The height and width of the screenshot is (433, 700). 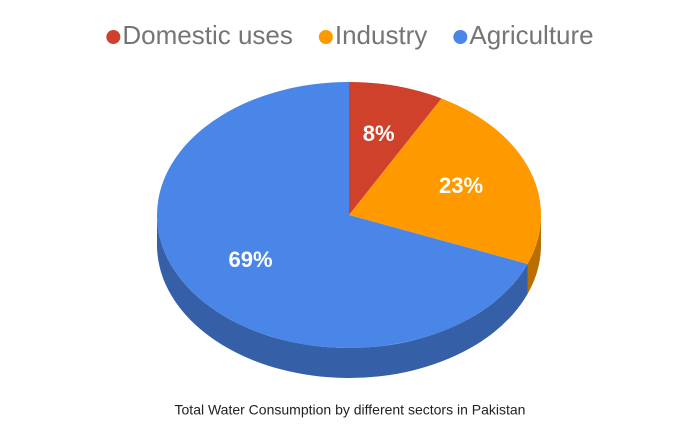 What do you see at coordinates (379, 133) in the screenshot?
I see `value-label: 8%` at bounding box center [379, 133].